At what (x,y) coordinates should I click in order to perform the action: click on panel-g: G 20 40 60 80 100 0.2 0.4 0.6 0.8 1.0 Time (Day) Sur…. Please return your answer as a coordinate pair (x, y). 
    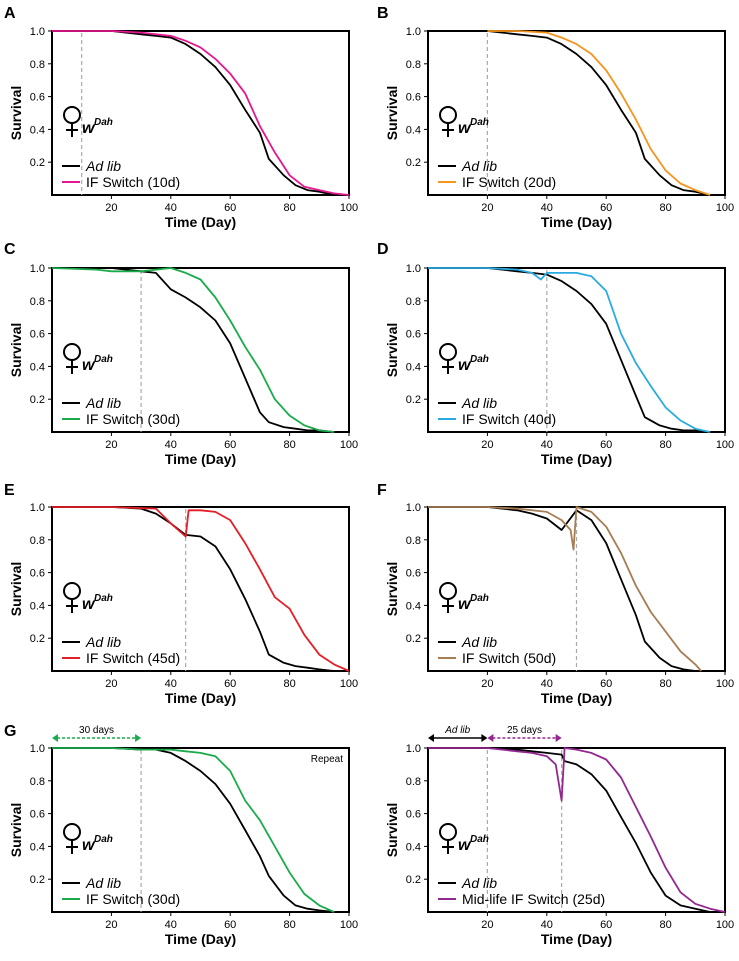
    Looking at the image, I should click on (181, 835).